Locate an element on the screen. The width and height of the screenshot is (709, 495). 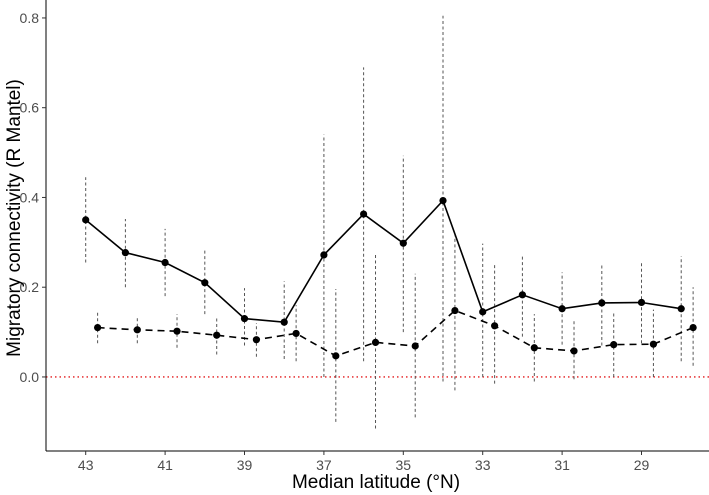
dashed-series-line is located at coordinates (395, 333).